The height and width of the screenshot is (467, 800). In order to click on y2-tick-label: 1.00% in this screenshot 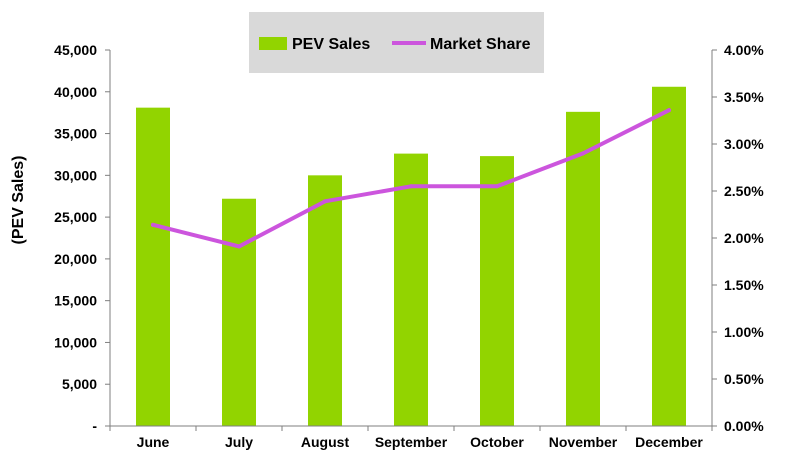, I will do `click(744, 332)`.